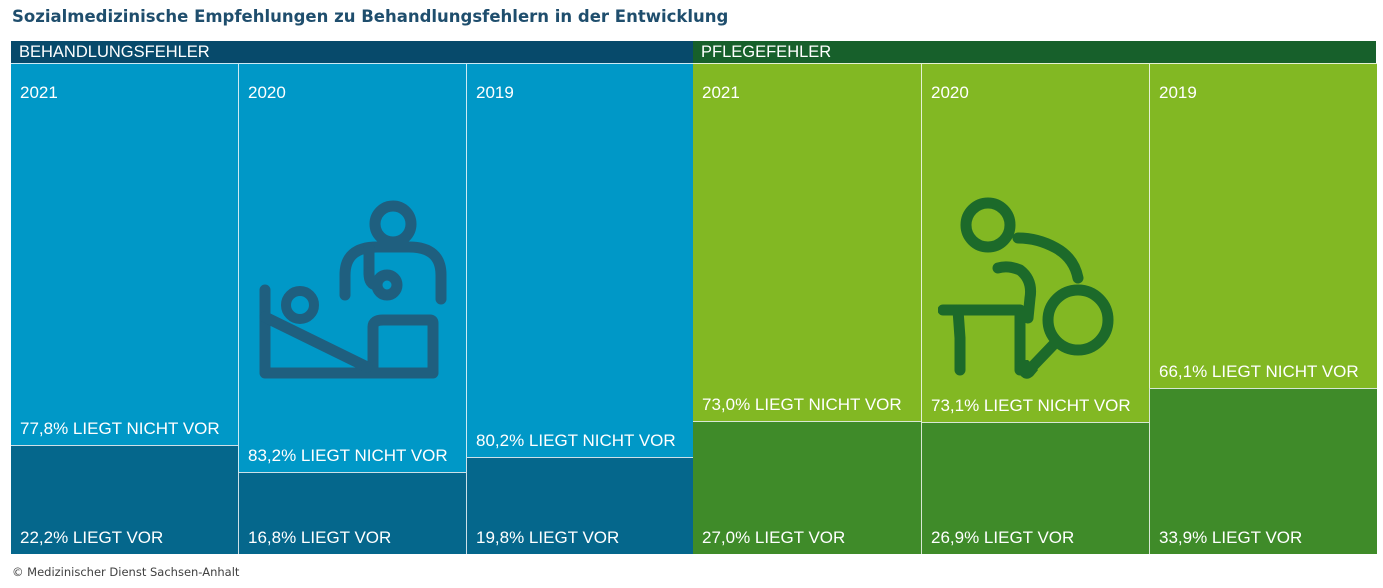  Describe the element at coordinates (352, 513) in the screenshot. I see `segment-liegt-vor: 16,8% LIEGT VOR` at that location.